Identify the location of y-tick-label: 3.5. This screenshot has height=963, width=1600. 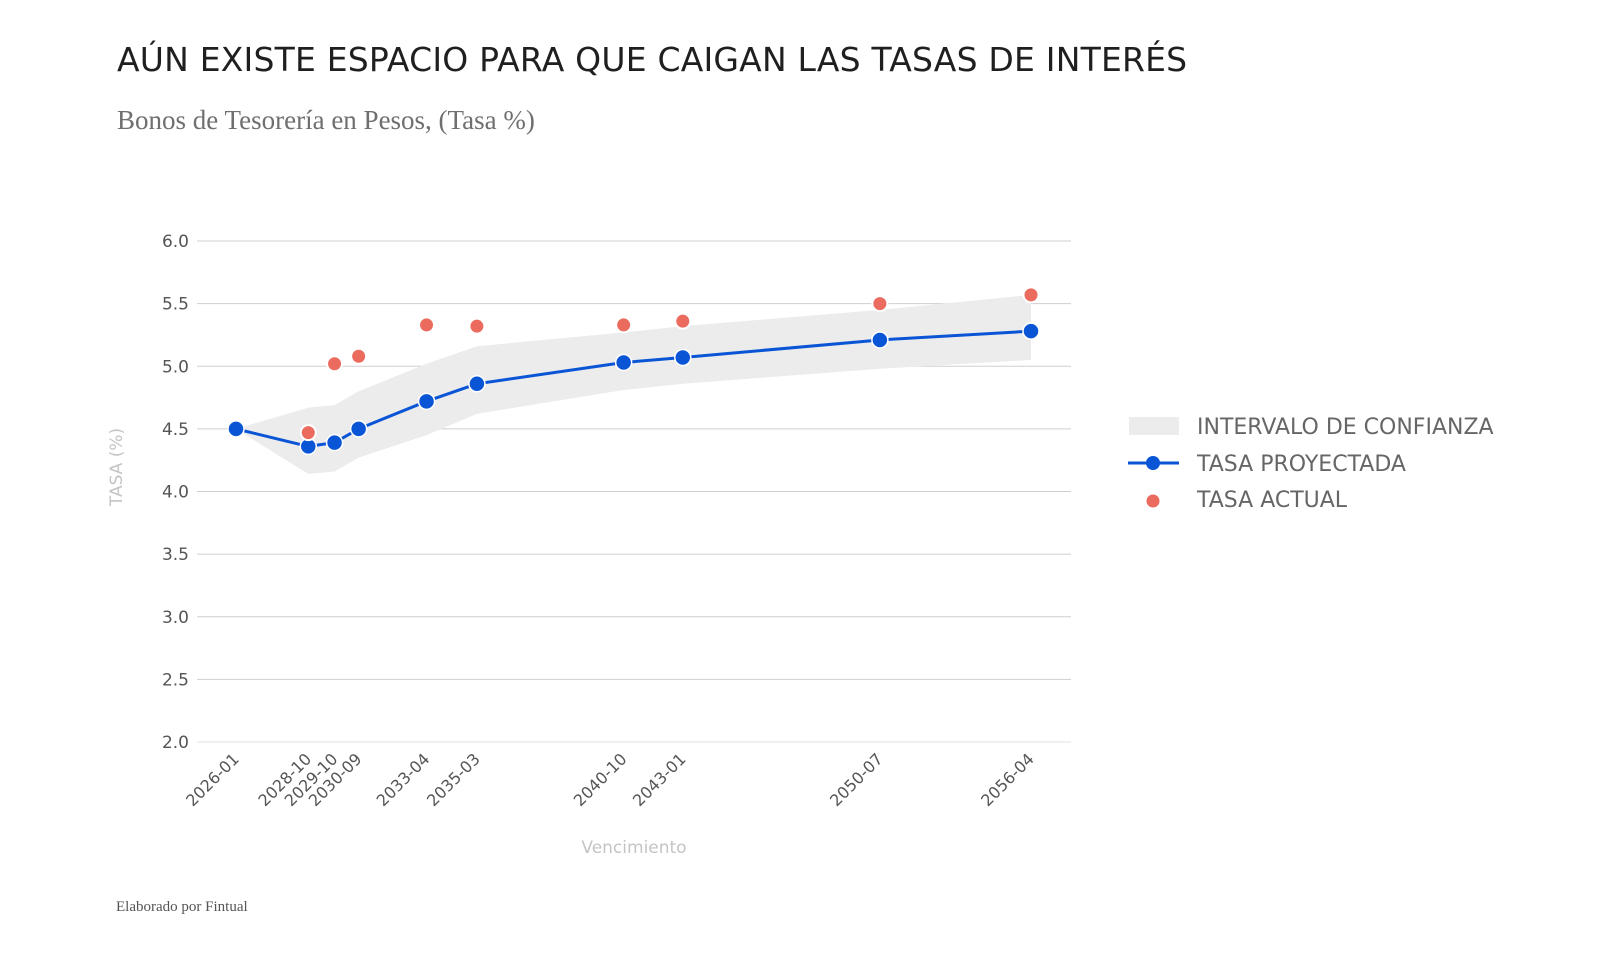
(175, 555).